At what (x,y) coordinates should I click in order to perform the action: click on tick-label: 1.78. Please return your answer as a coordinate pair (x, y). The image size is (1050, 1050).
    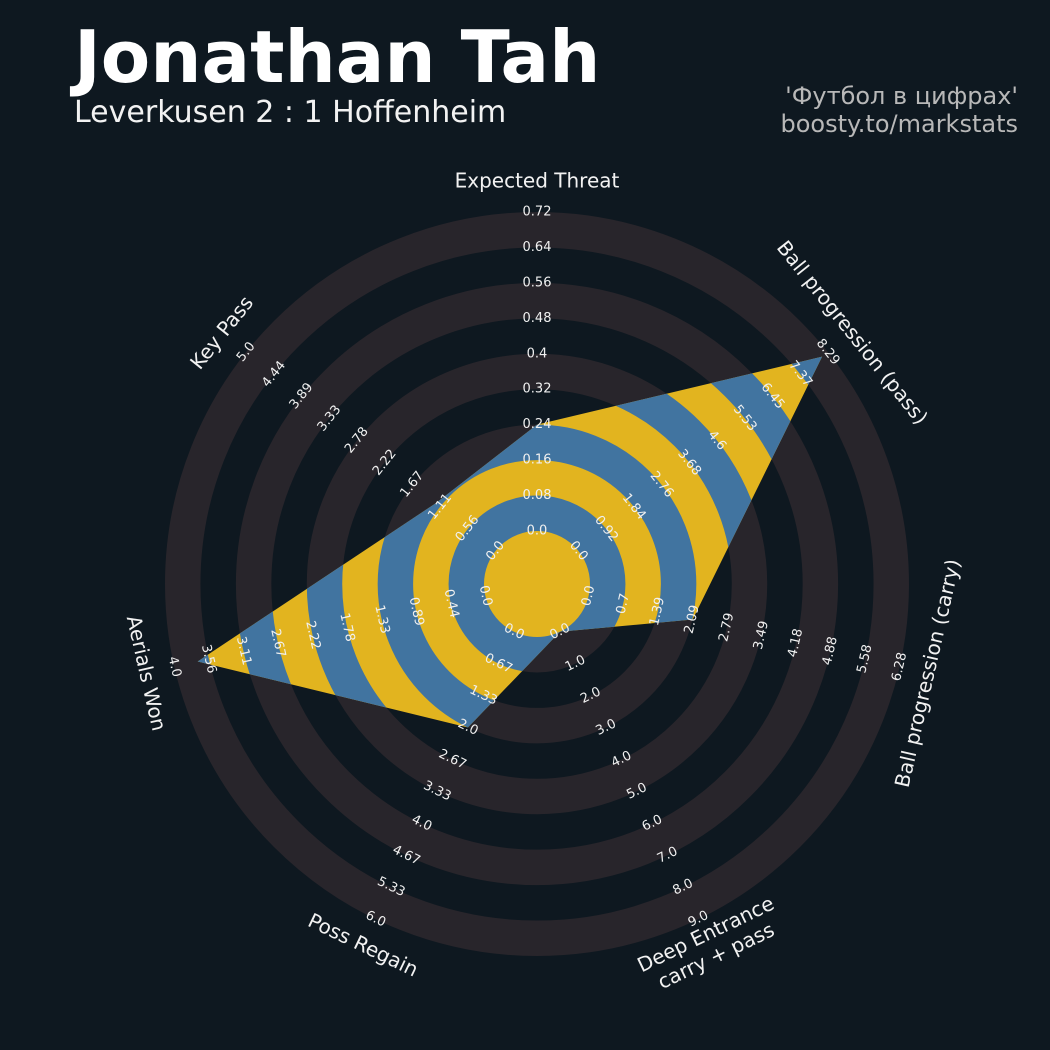
    Looking at the image, I should click on (346, 628).